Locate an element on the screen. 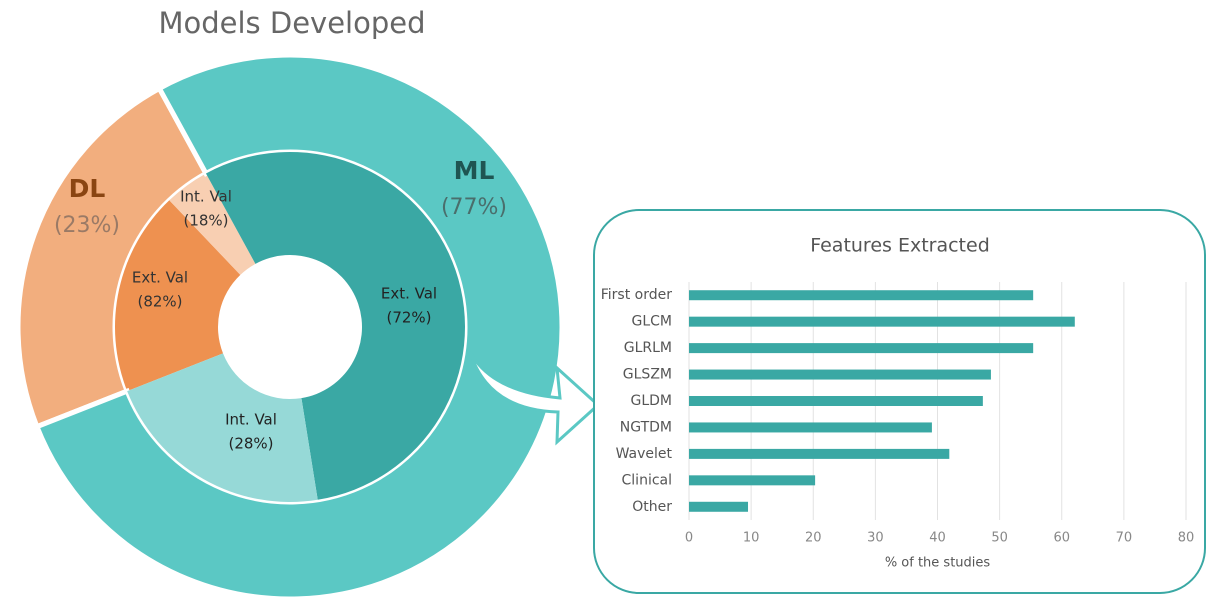  y-tick-label: GLDM is located at coordinates (651, 401).